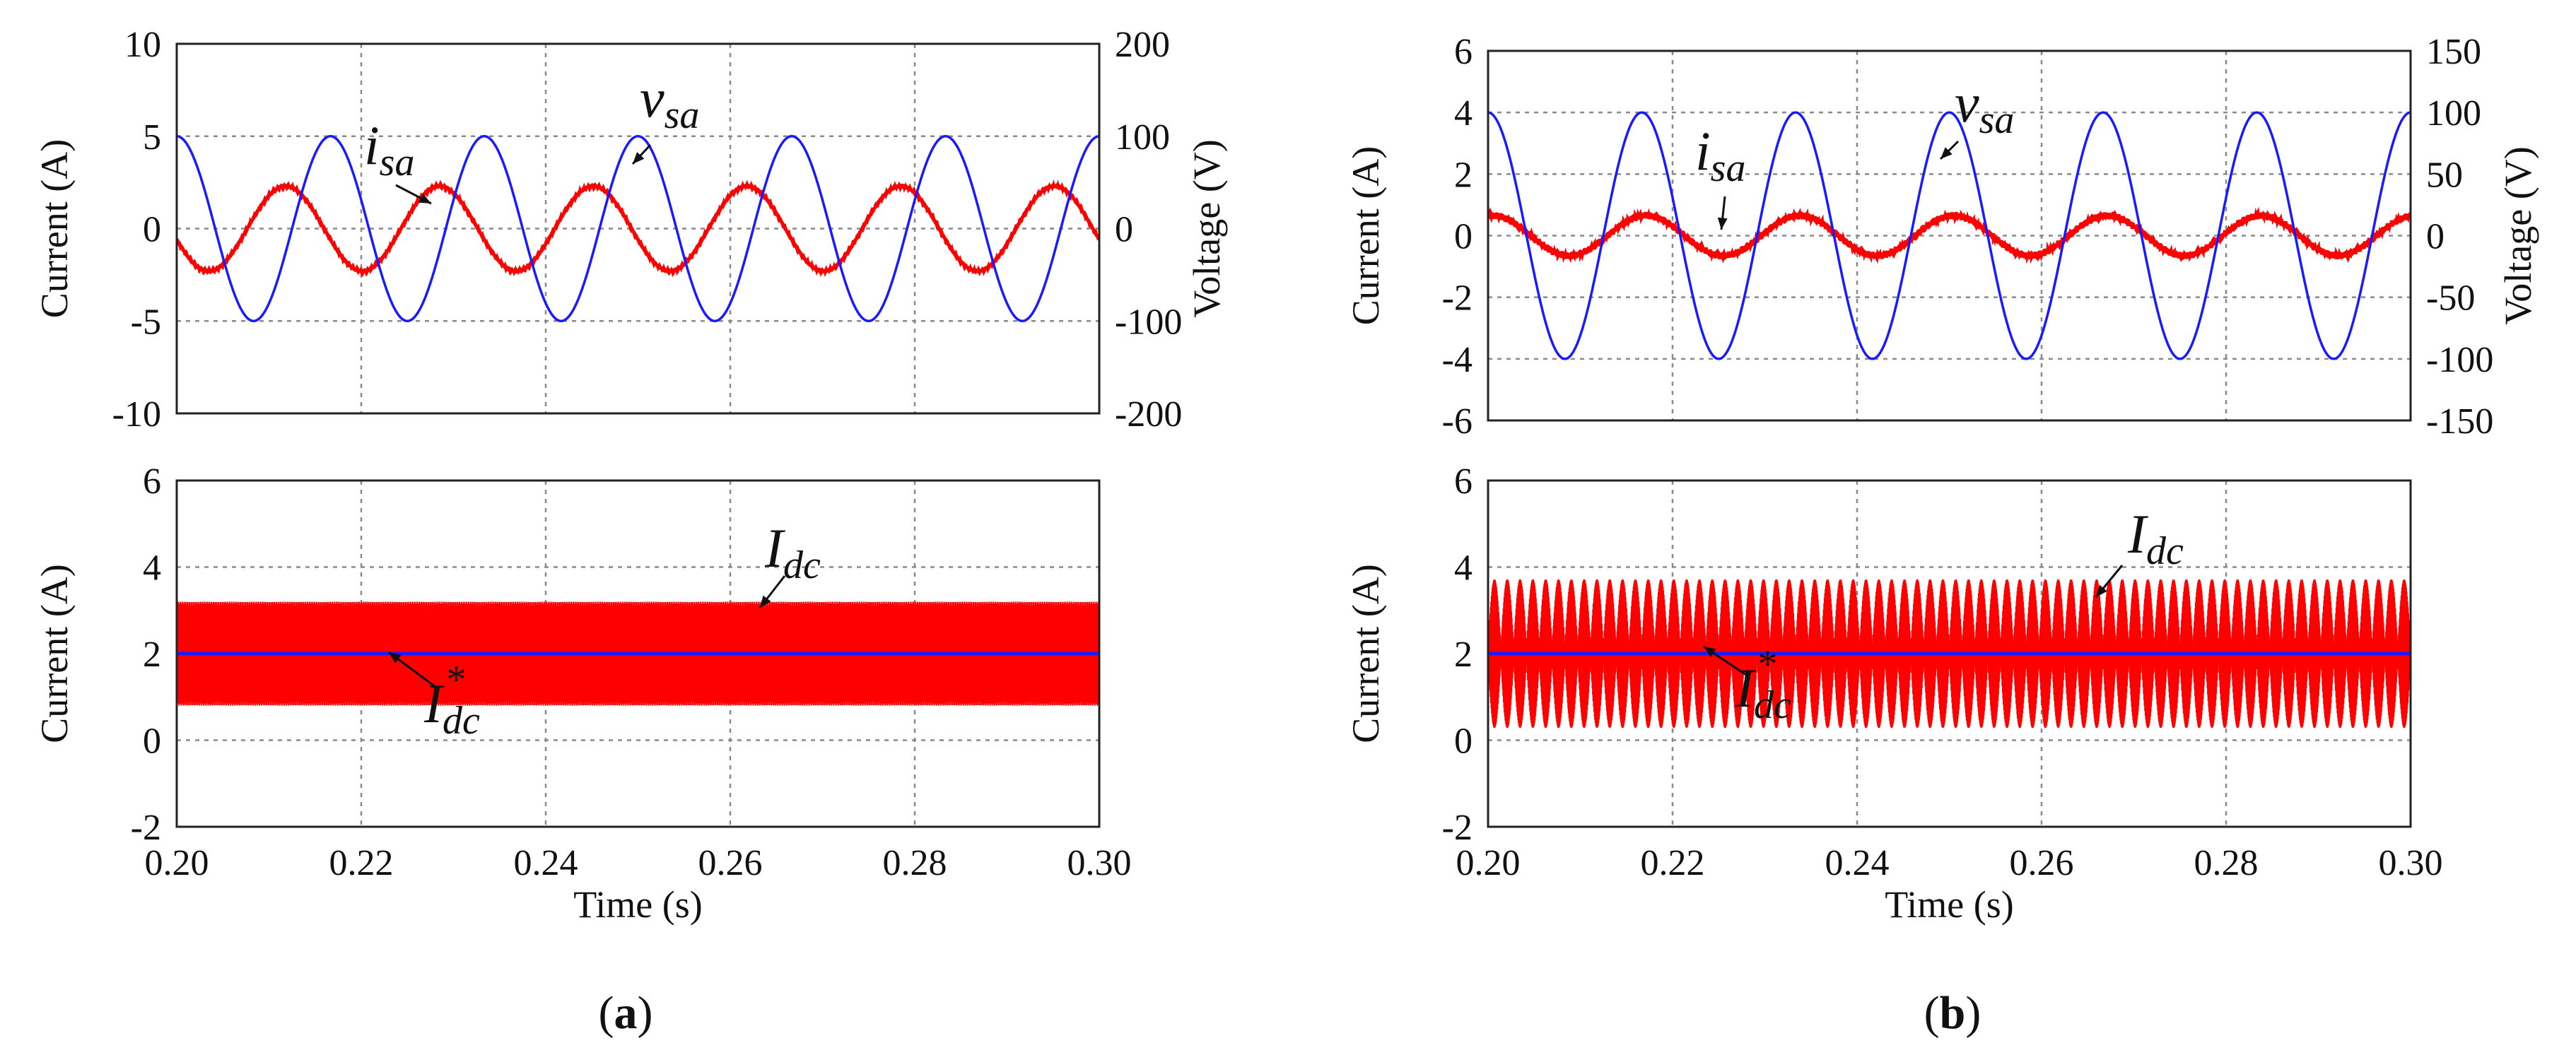 This screenshot has width=2576, height=1043. I want to click on y-tick-label: -5, so click(146, 322).